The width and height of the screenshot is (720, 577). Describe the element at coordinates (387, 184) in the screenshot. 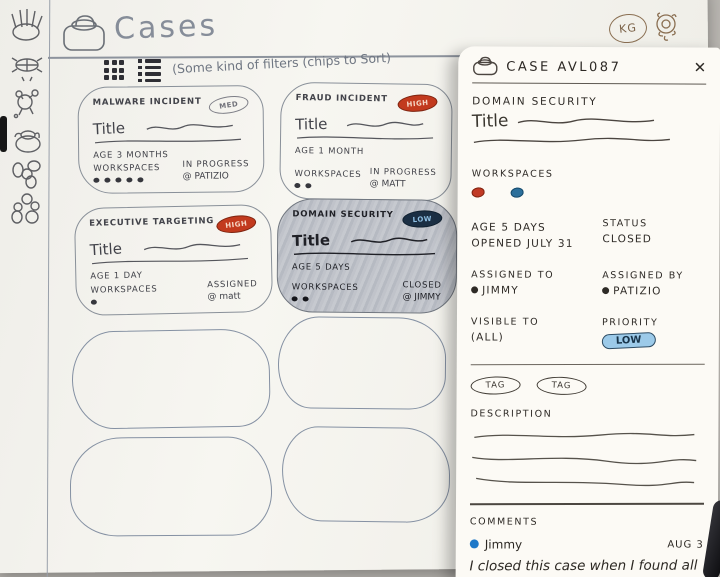

I see `case-assignee: @ MATT` at that location.